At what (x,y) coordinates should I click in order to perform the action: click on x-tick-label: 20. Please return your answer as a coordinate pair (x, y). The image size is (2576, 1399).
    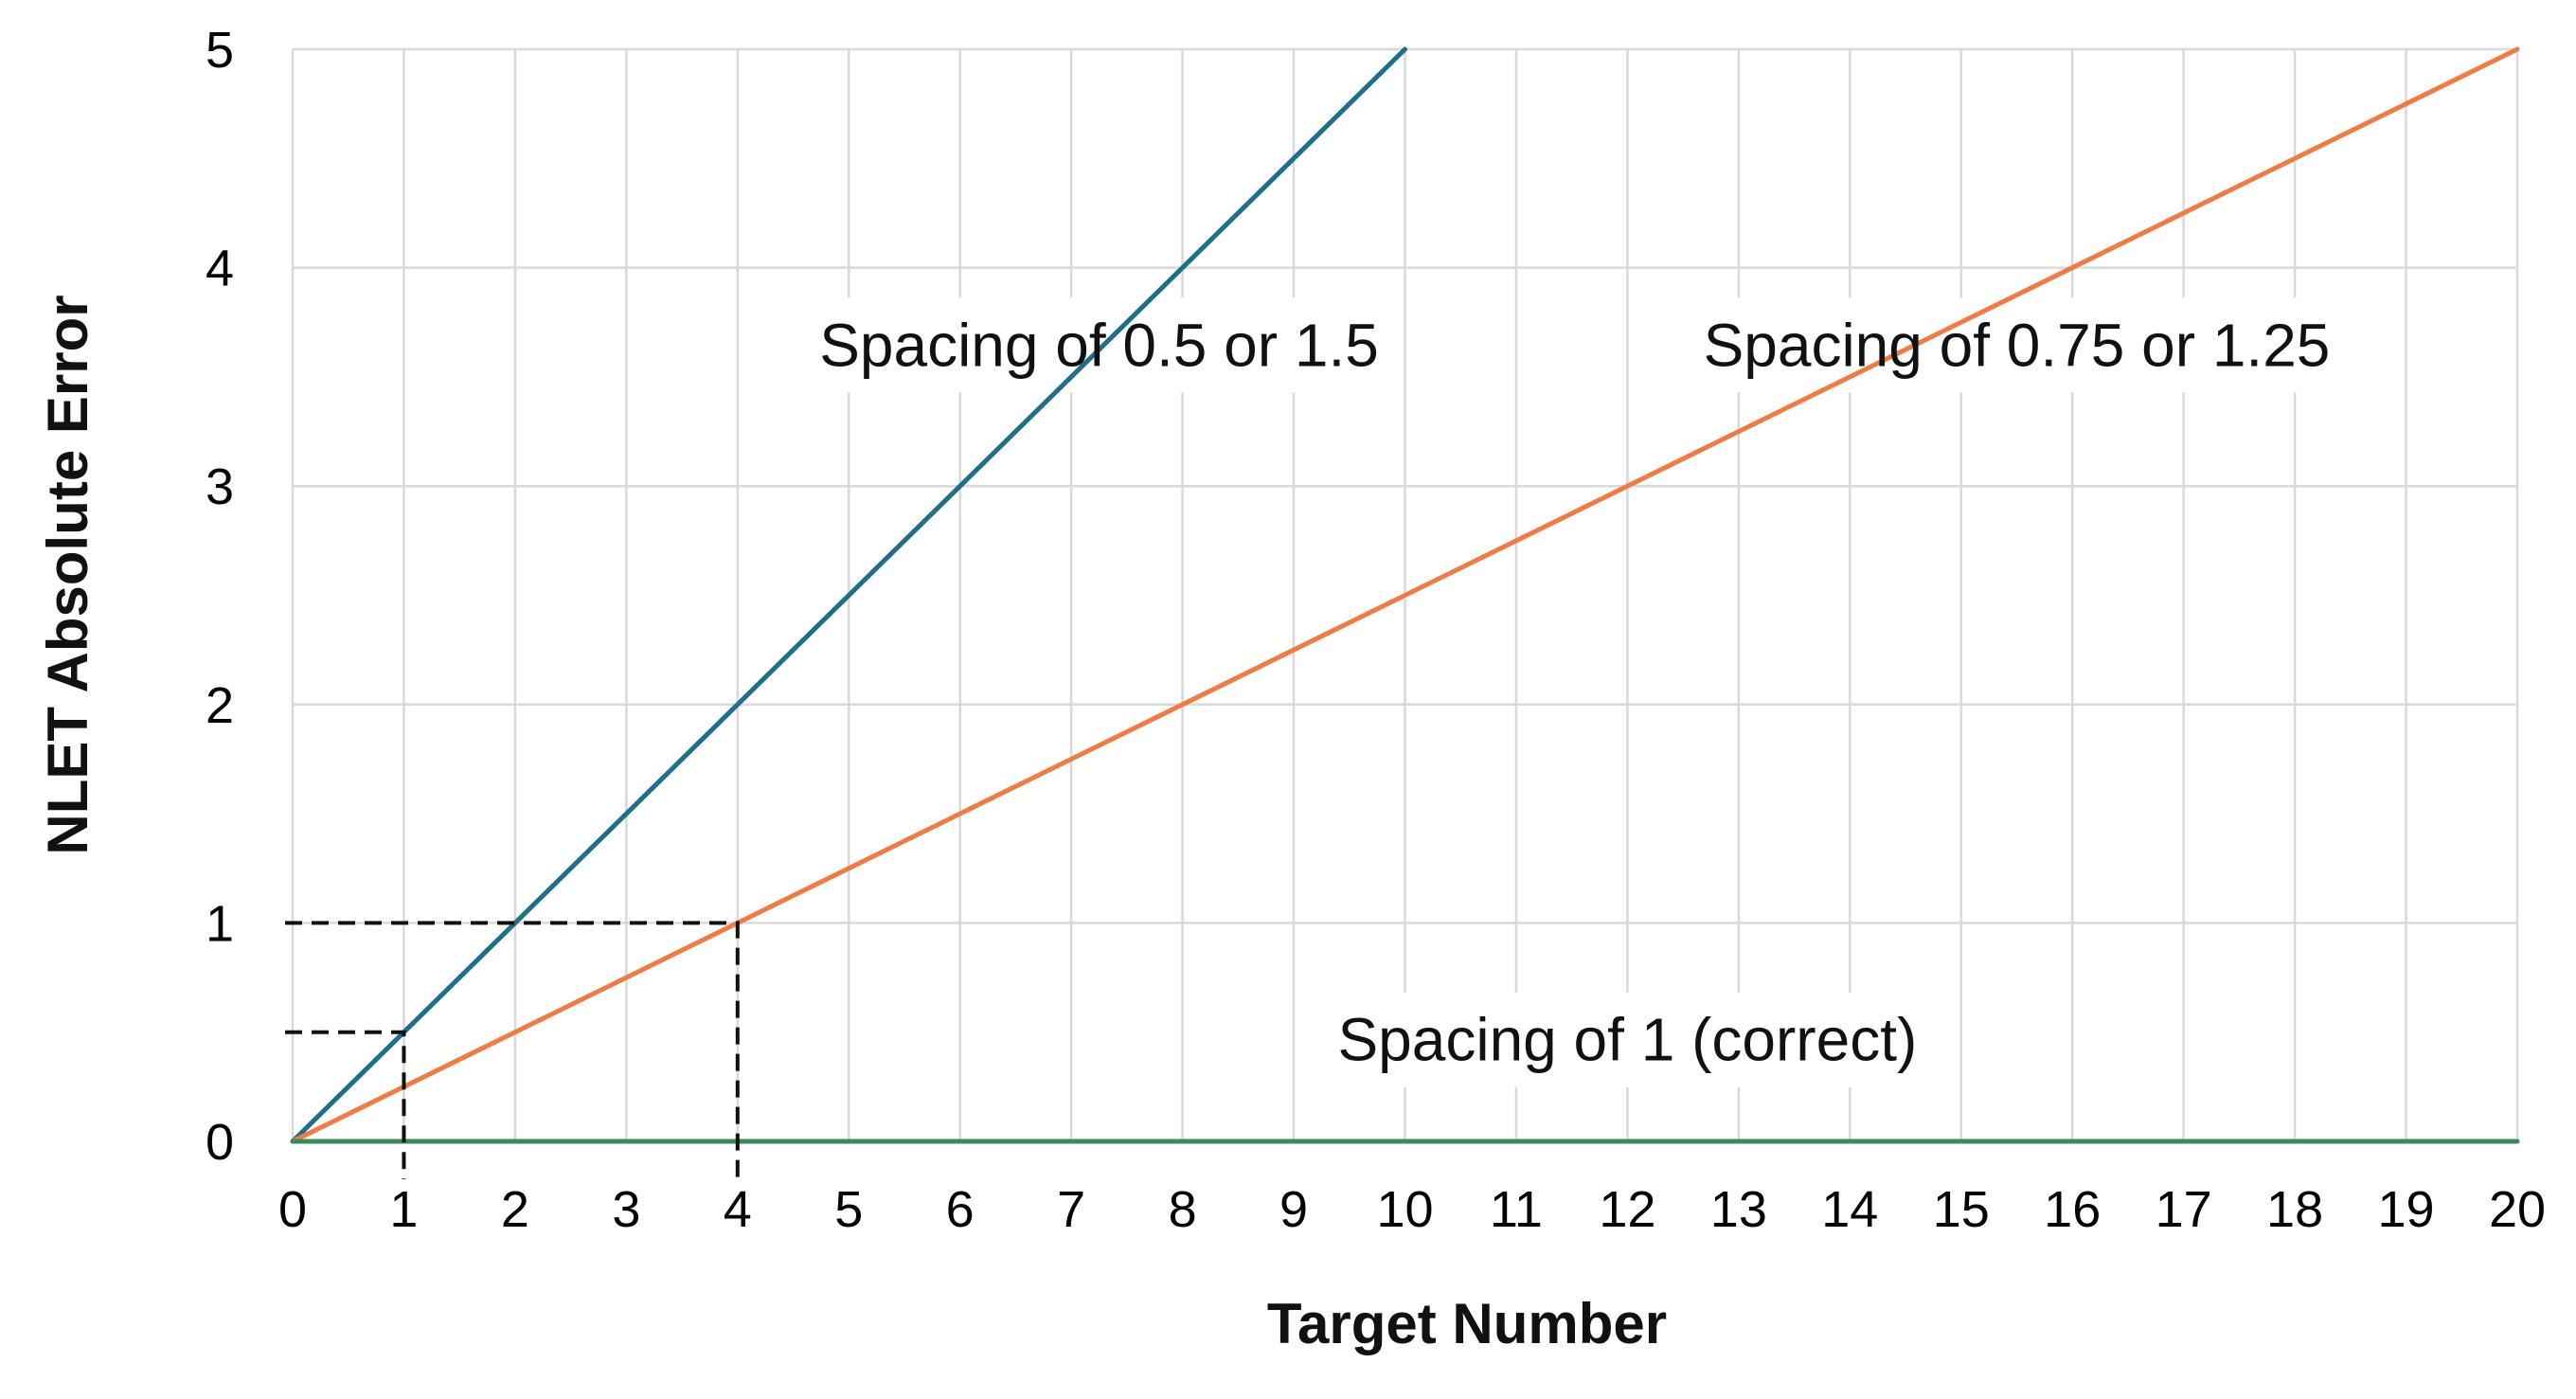
    Looking at the image, I should click on (2517, 1210).